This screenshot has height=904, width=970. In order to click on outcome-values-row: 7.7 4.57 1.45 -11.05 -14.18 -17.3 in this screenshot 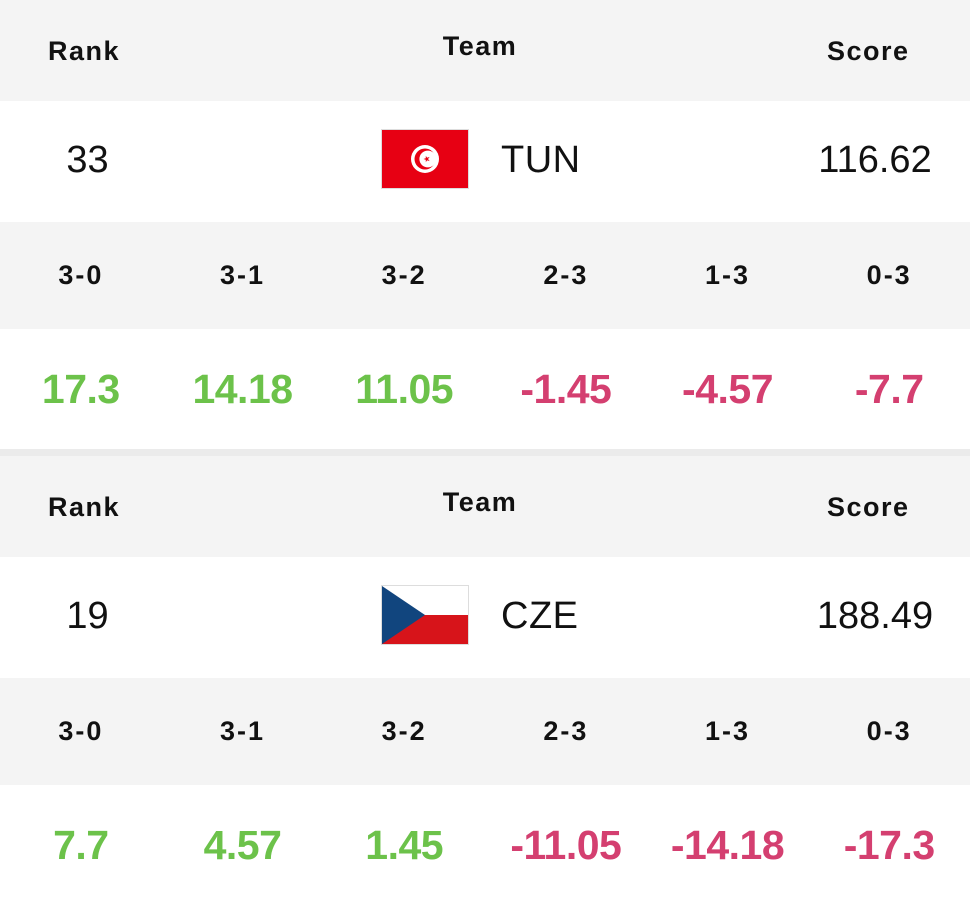, I will do `click(485, 844)`.